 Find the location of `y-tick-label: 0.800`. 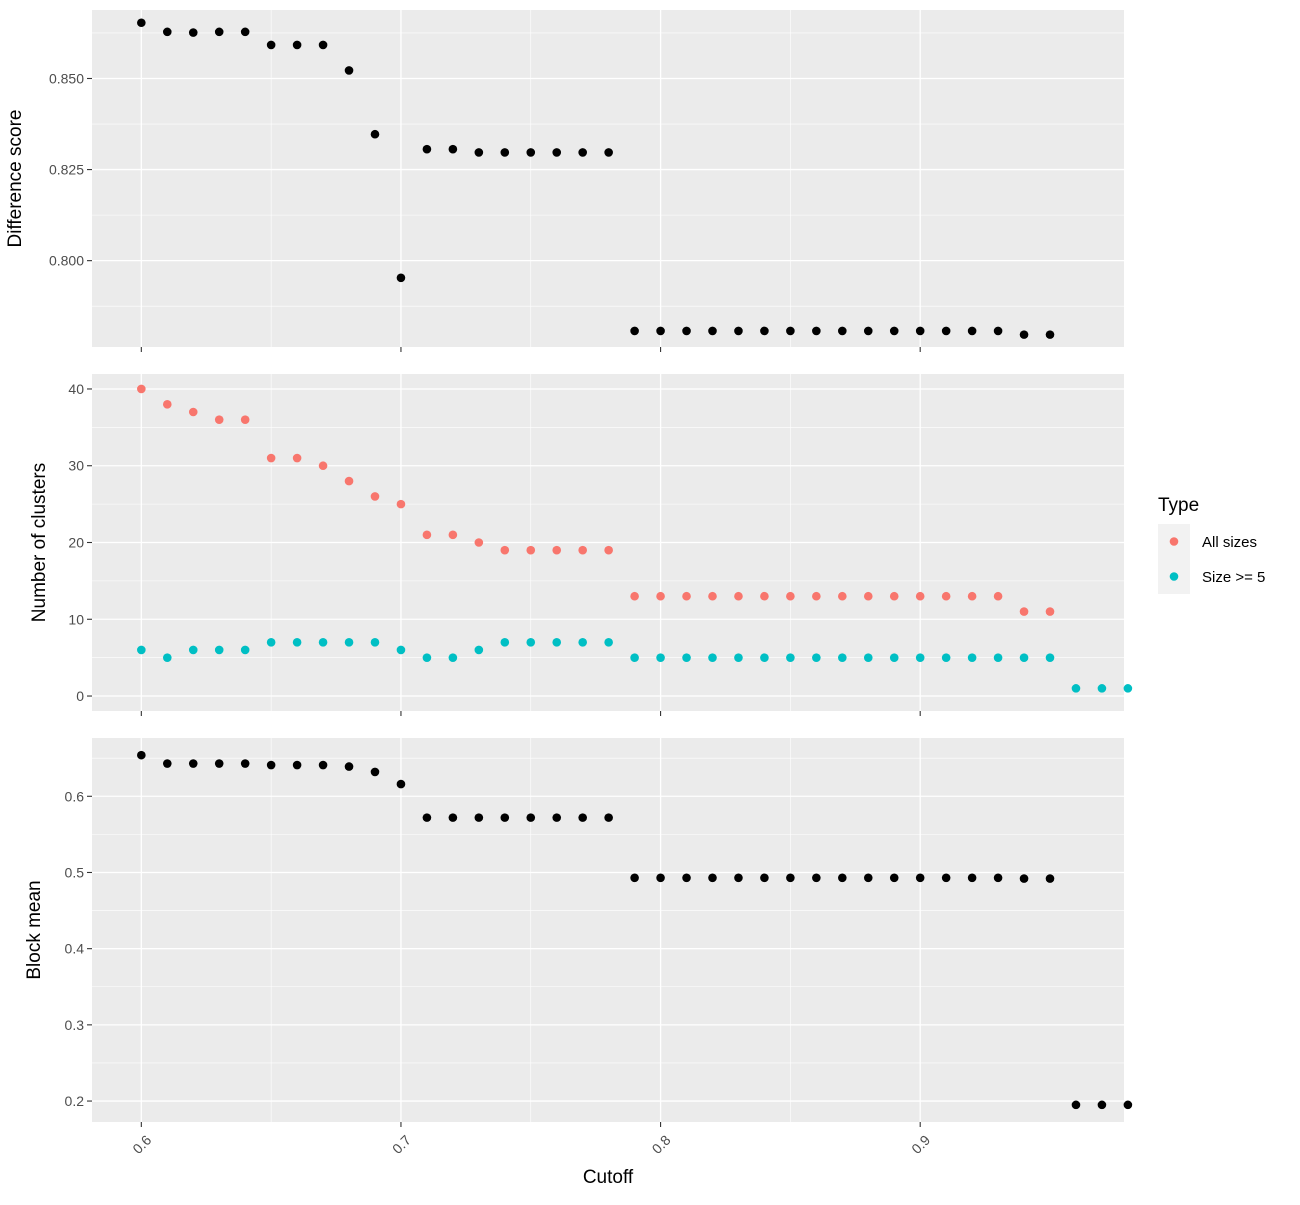

y-tick-label: 0.800 is located at coordinates (66, 261).